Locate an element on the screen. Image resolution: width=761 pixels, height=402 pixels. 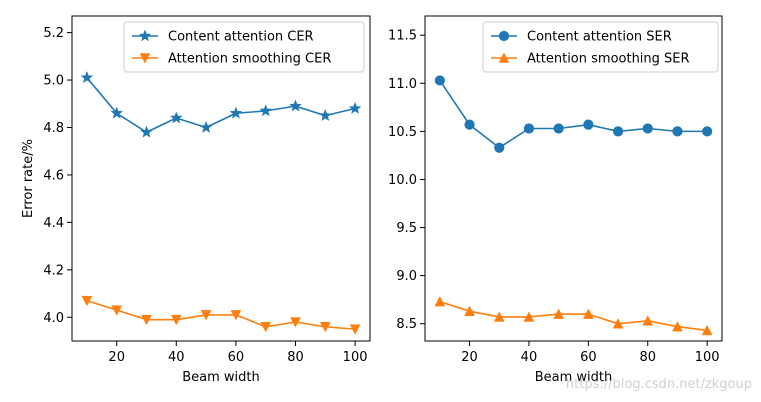
y-tick-label: 4.4 is located at coordinates (53, 223).